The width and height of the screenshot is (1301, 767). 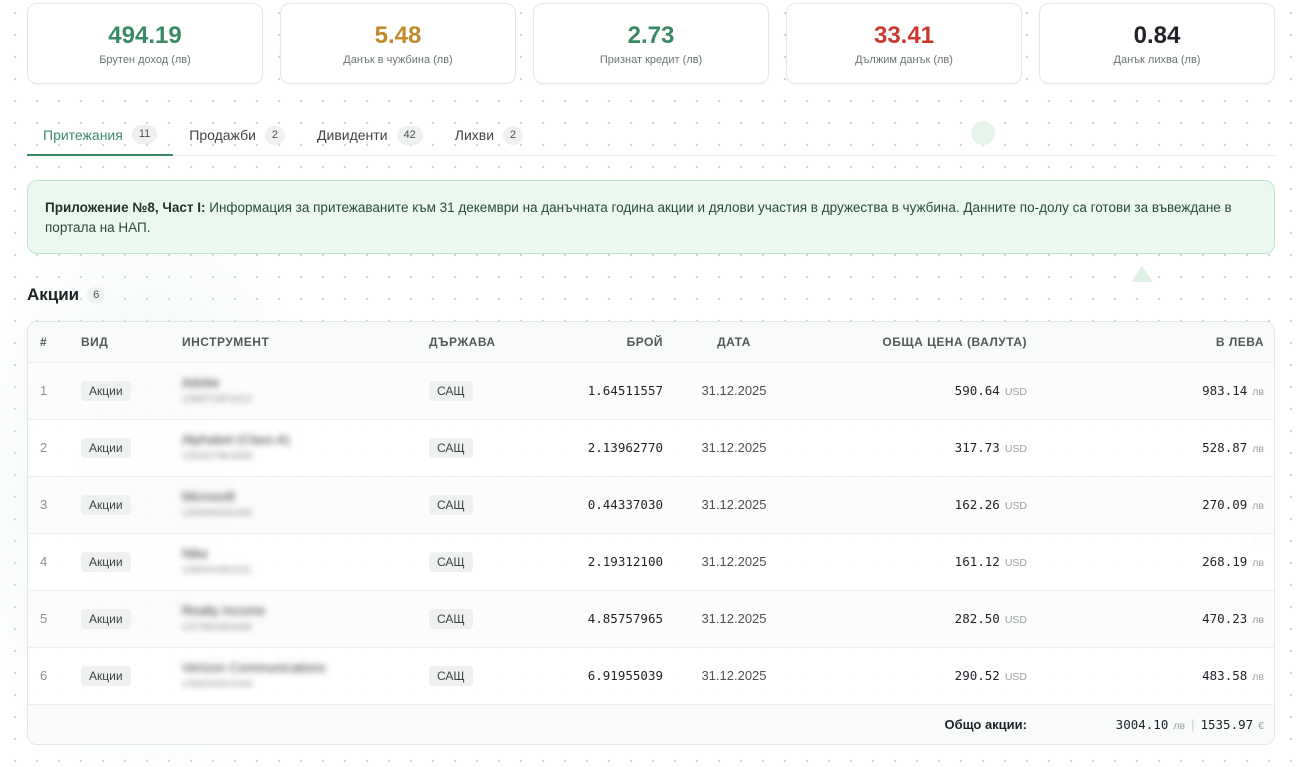 What do you see at coordinates (1225, 504) in the screenshot?
I see `bgn-value: 270.09` at bounding box center [1225, 504].